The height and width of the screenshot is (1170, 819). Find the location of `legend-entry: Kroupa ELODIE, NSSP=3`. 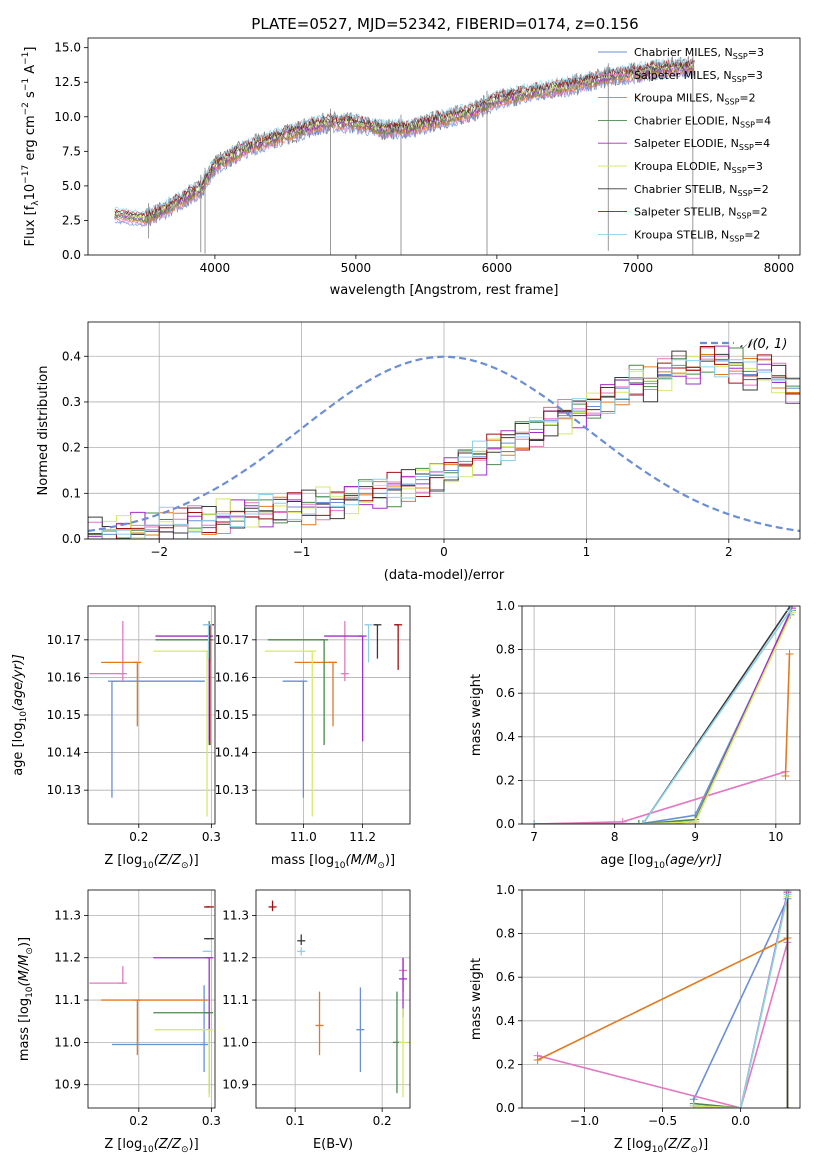

legend-entry: Kroupa ELODIE, NSSP=3 is located at coordinates (698, 167).